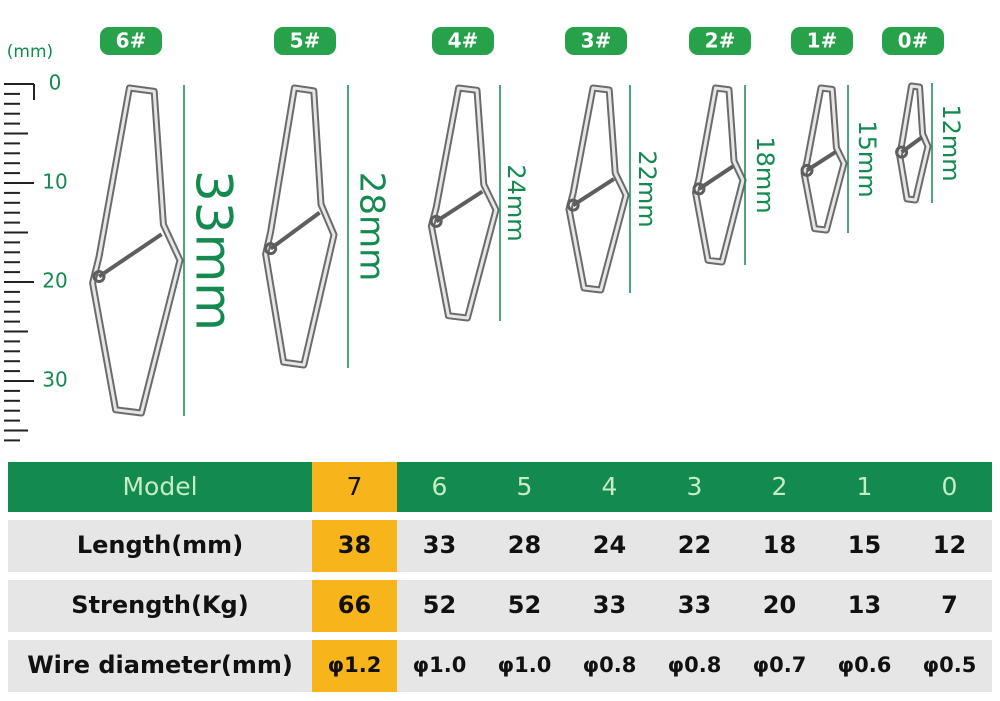  What do you see at coordinates (160, 665) in the screenshot?
I see `table-cell: Wire diameter(mm)` at bounding box center [160, 665].